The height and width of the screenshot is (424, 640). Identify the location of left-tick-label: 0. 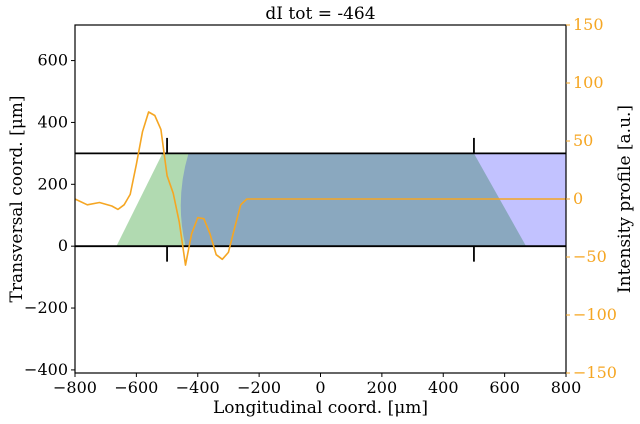
(63, 245).